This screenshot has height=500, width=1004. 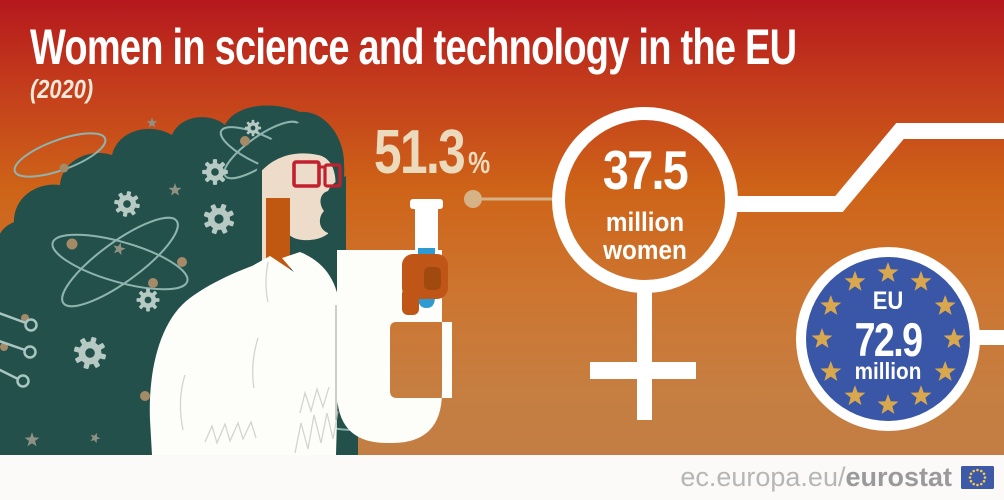 What do you see at coordinates (479, 162) in the screenshot?
I see `stat-share-unit: %` at bounding box center [479, 162].